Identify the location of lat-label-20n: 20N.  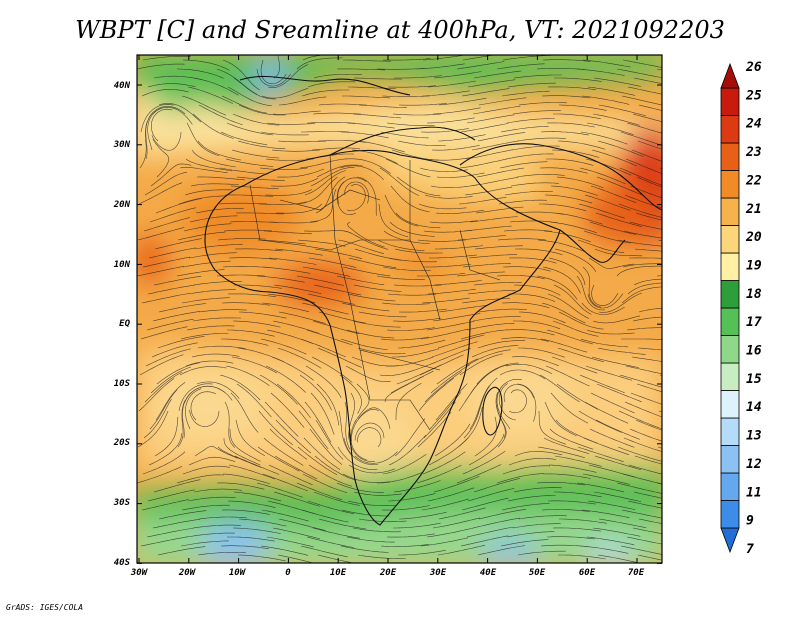
(122, 205).